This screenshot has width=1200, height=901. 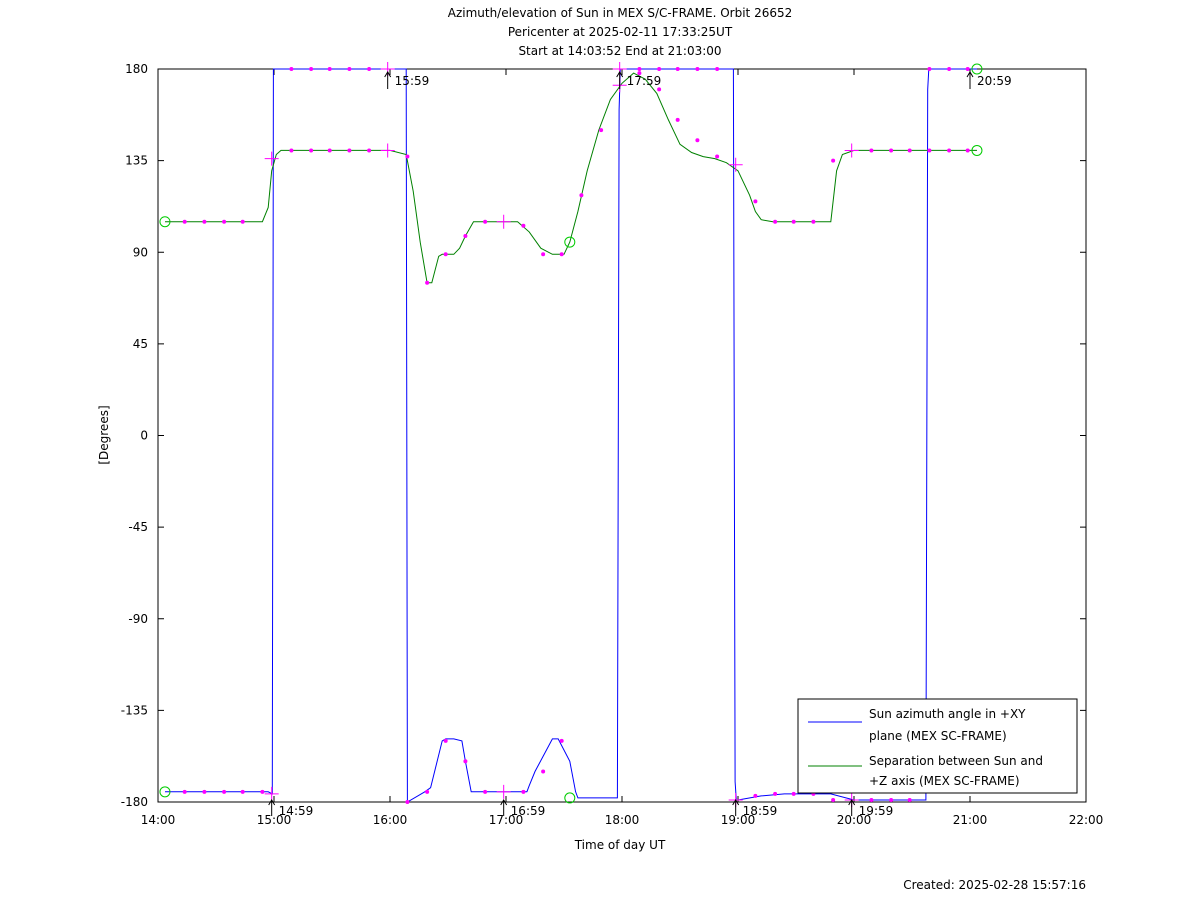 What do you see at coordinates (970, 820) in the screenshot?
I see `x-tick-label: 21:00` at bounding box center [970, 820].